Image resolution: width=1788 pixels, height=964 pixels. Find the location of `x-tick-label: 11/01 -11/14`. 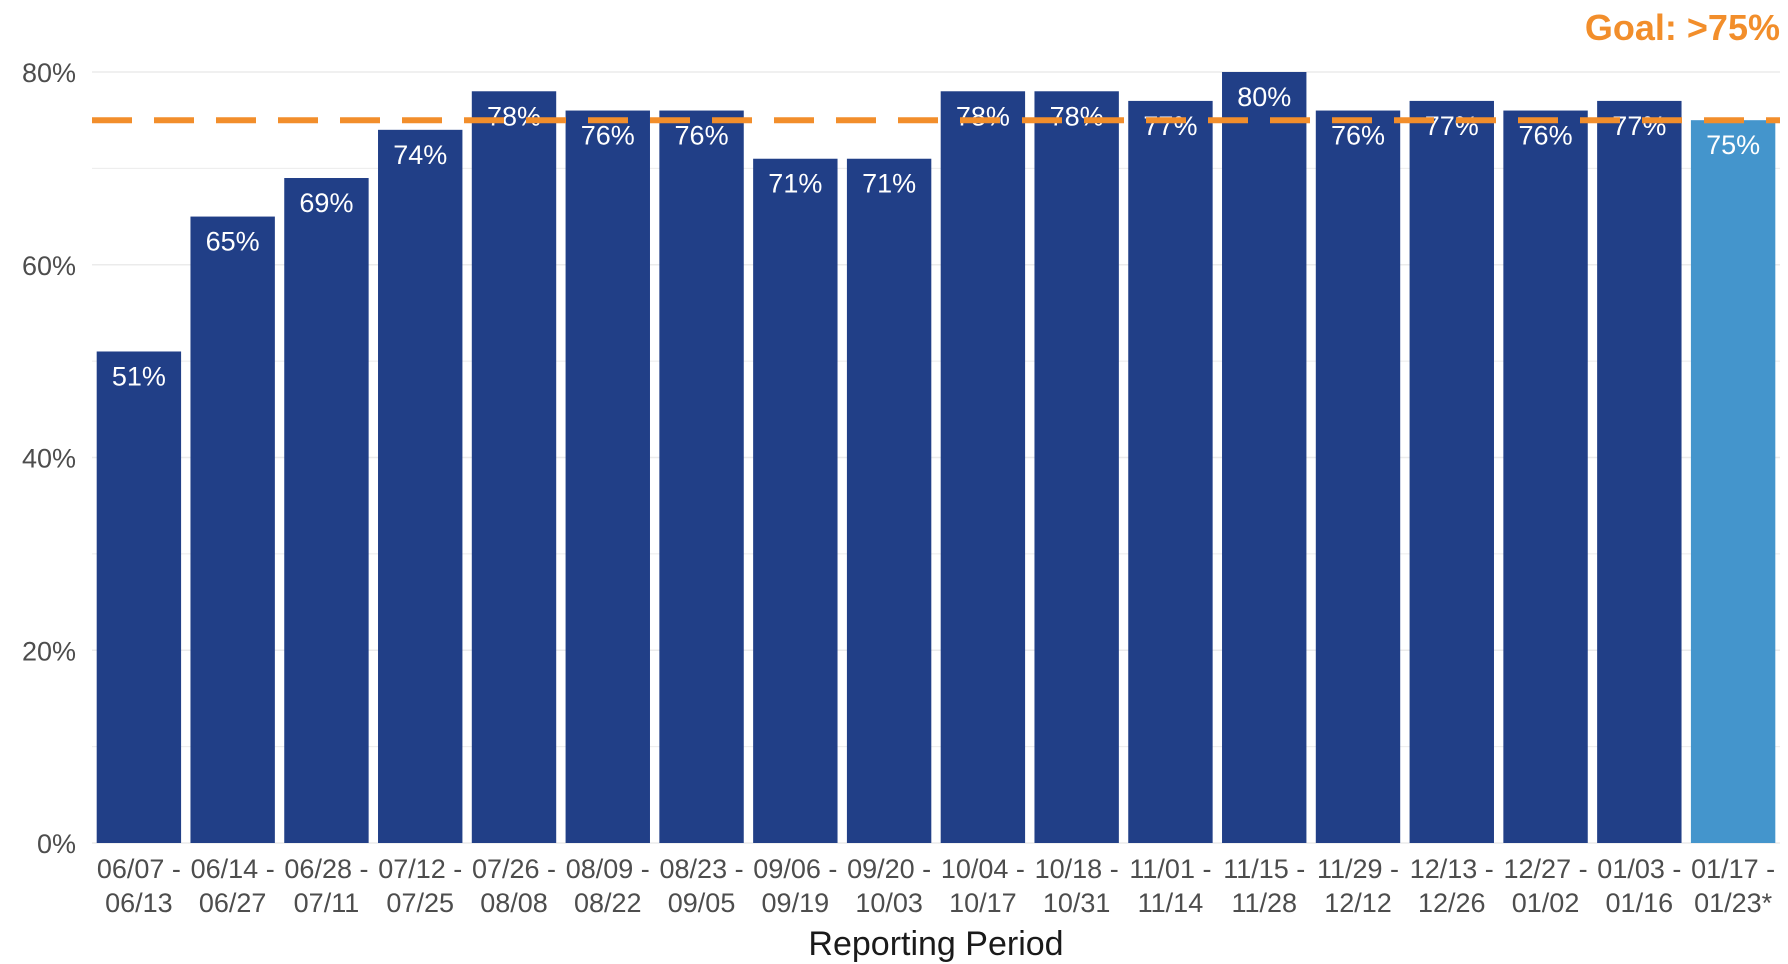

x-tick-label: 11/01 -11/14 is located at coordinates (1170, 886).